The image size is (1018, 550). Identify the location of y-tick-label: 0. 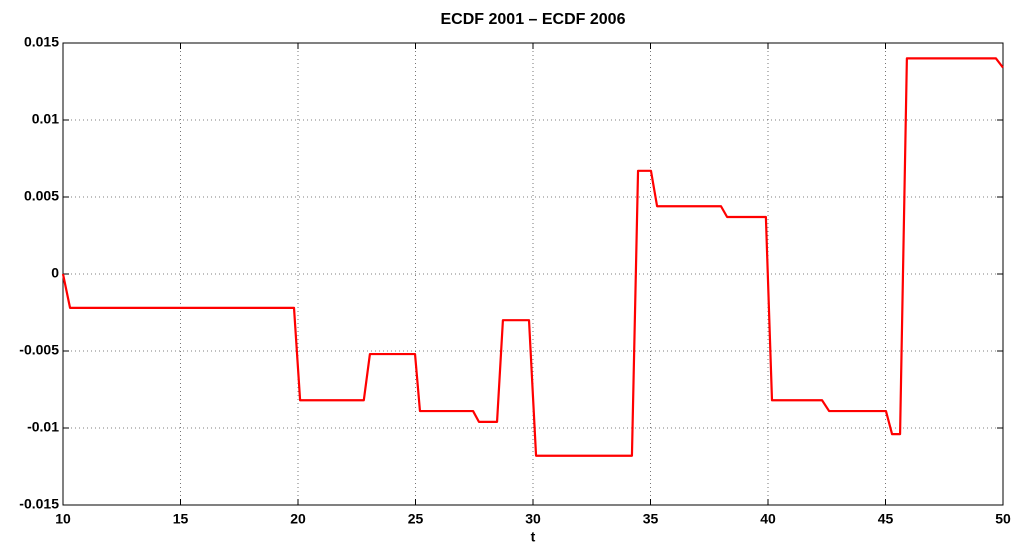
(55, 273).